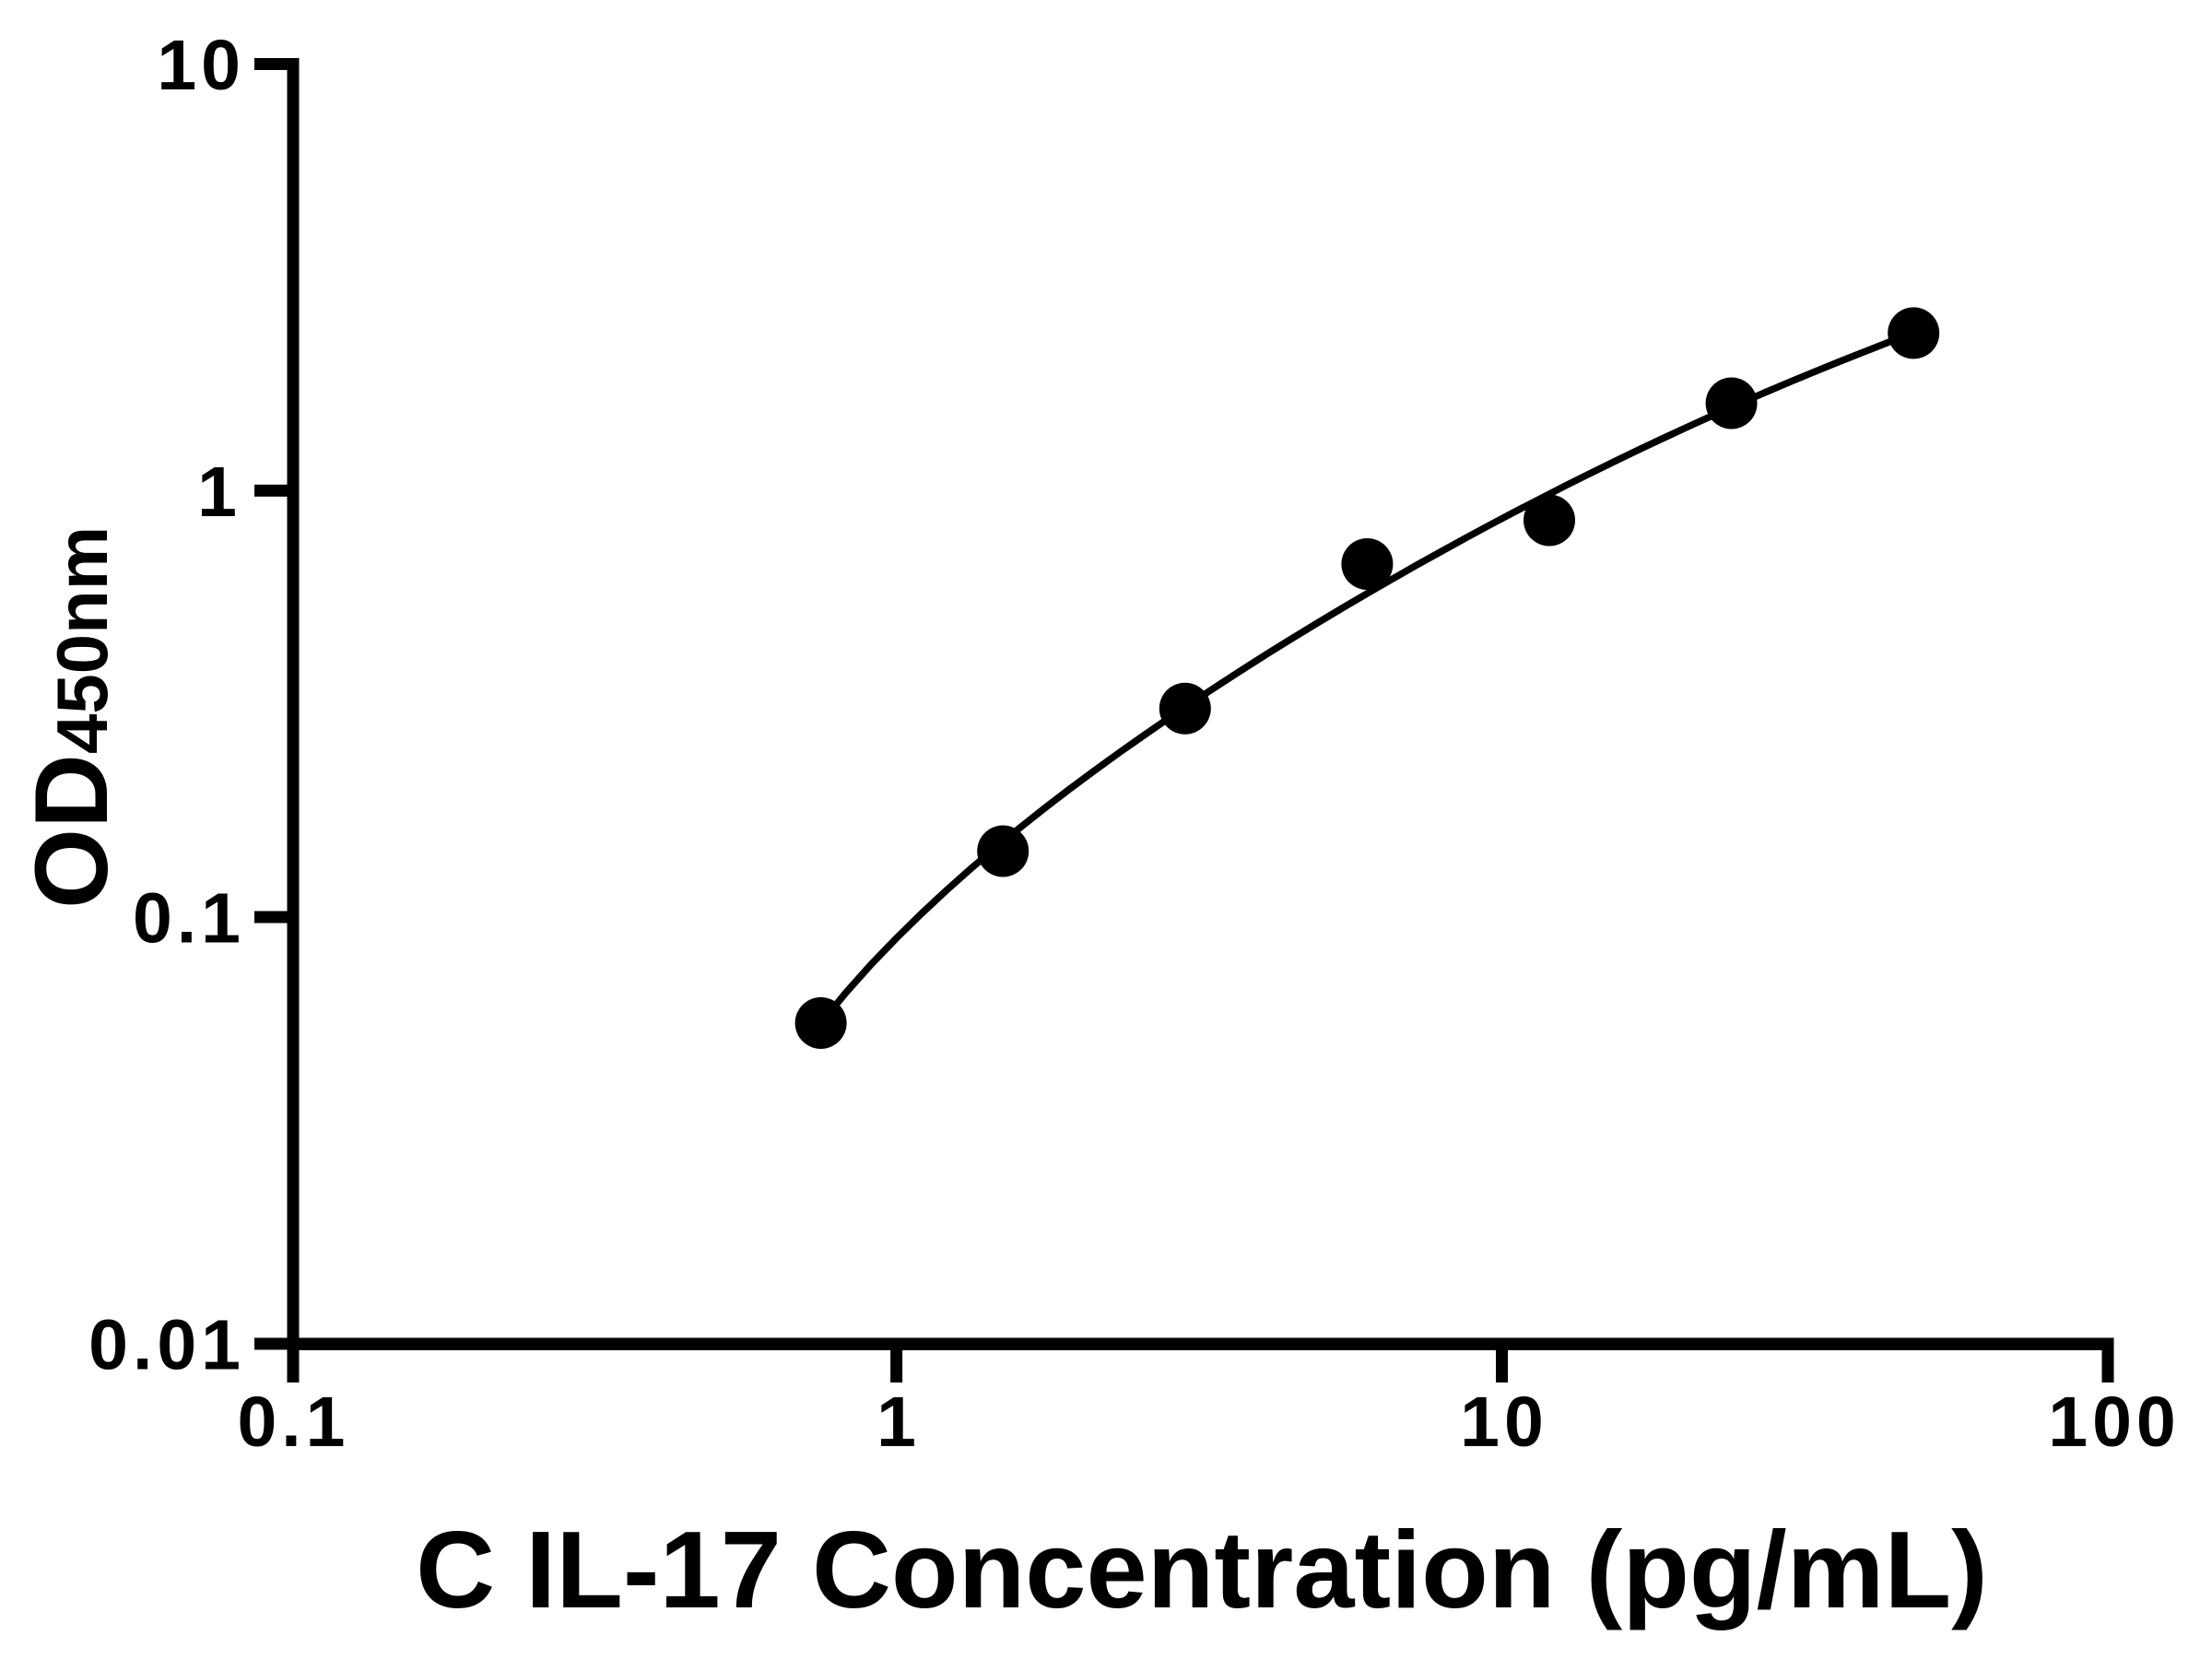 The width and height of the screenshot is (2212, 1659). Describe the element at coordinates (166, 1345) in the screenshot. I see `svg-text: 0.01` at that location.